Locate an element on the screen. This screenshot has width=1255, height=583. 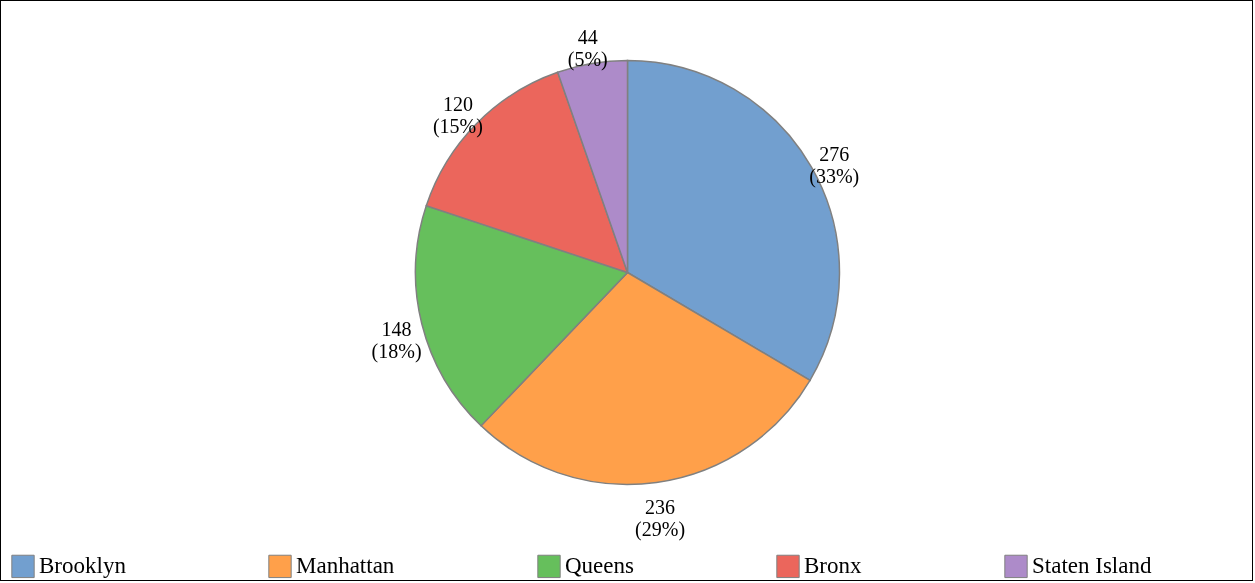
legend-label: Bronx is located at coordinates (833, 566).